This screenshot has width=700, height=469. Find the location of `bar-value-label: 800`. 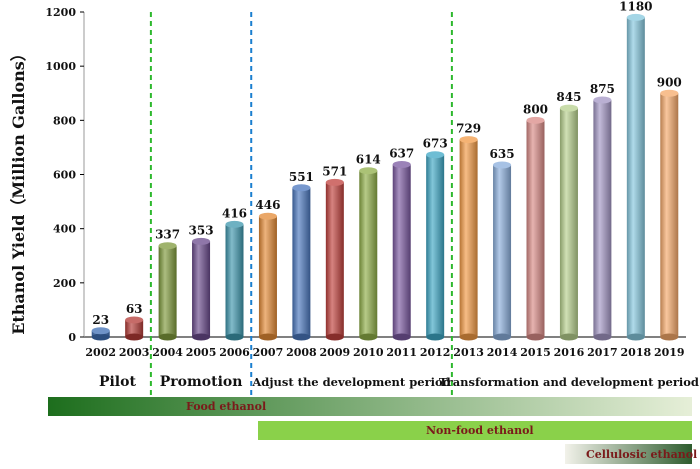

bar-value-label: 800 is located at coordinates (535, 109).